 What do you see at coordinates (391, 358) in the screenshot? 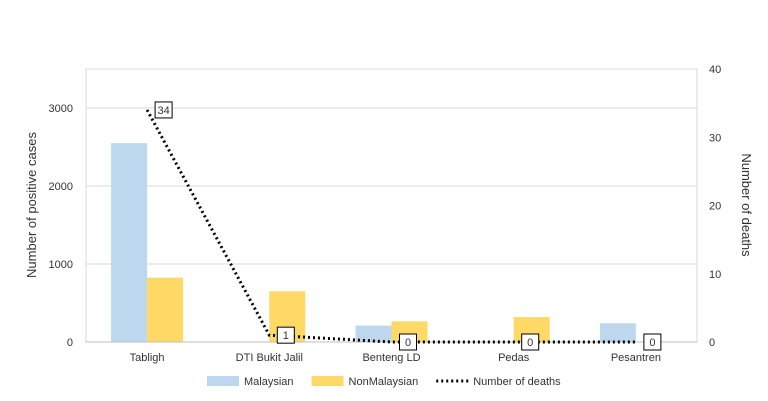
I see `x-tick-label: Benteng LD` at bounding box center [391, 358].